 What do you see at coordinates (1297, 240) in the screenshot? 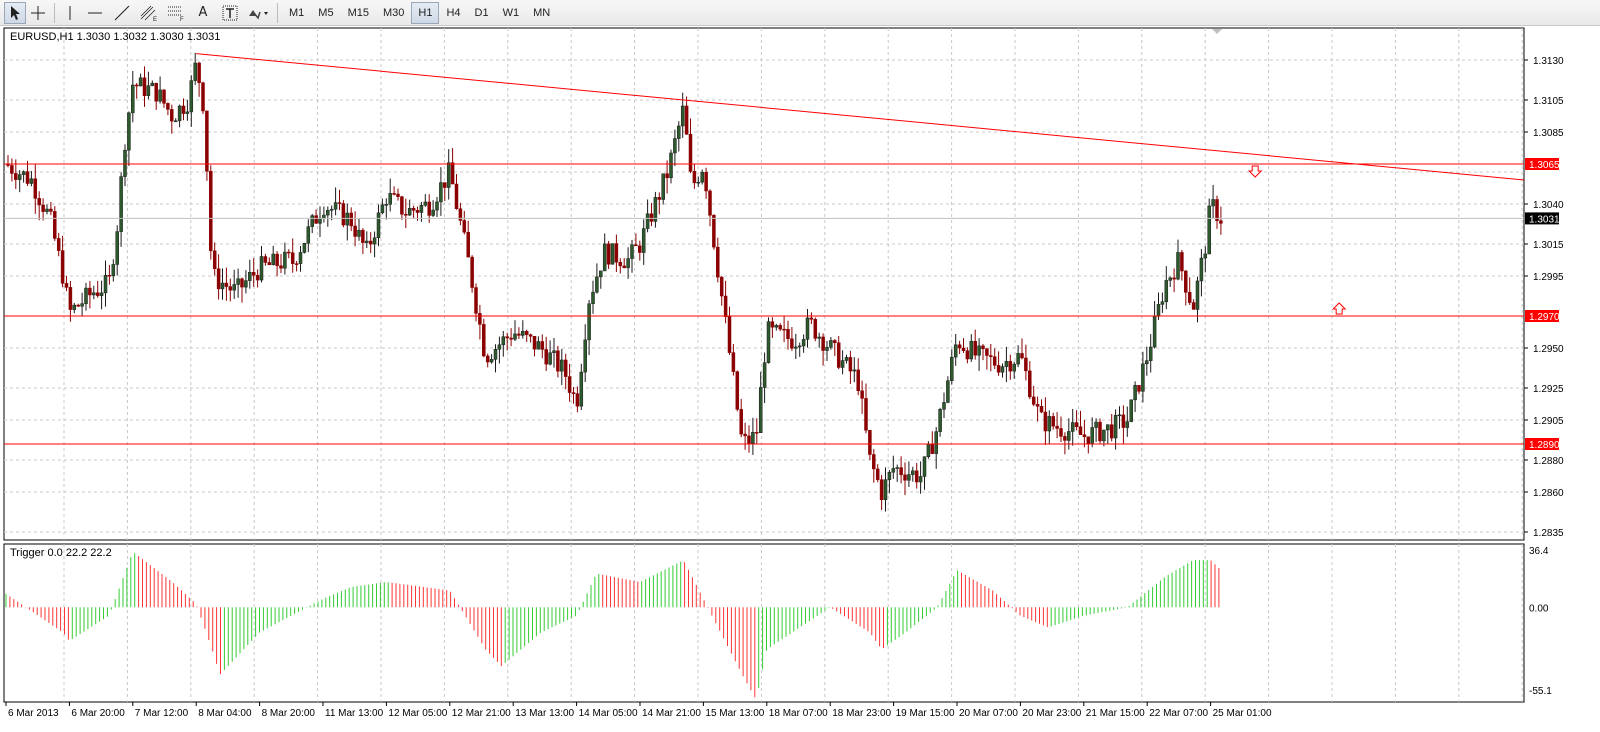
I see `signal-arrows` at bounding box center [1297, 240].